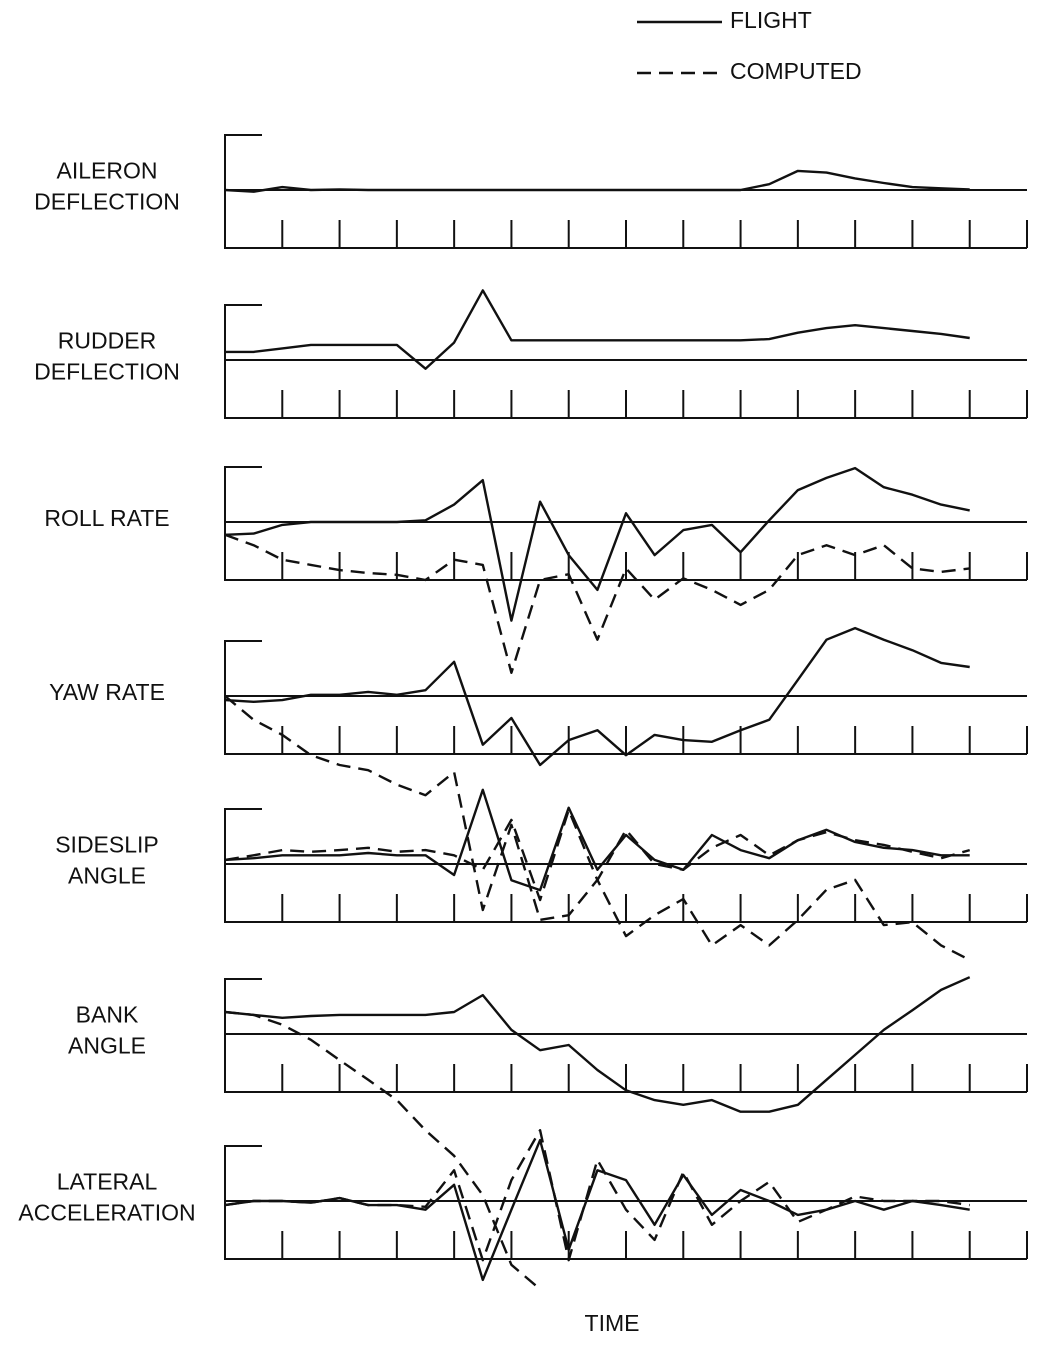  What do you see at coordinates (106, 518) in the screenshot?
I see `panel-label: ROLL RATE` at bounding box center [106, 518].